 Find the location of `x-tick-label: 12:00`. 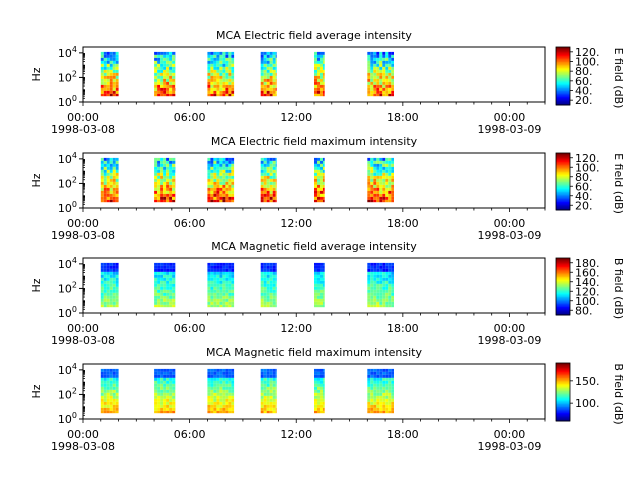

x-tick-label: 12:00 is located at coordinates (296, 328).